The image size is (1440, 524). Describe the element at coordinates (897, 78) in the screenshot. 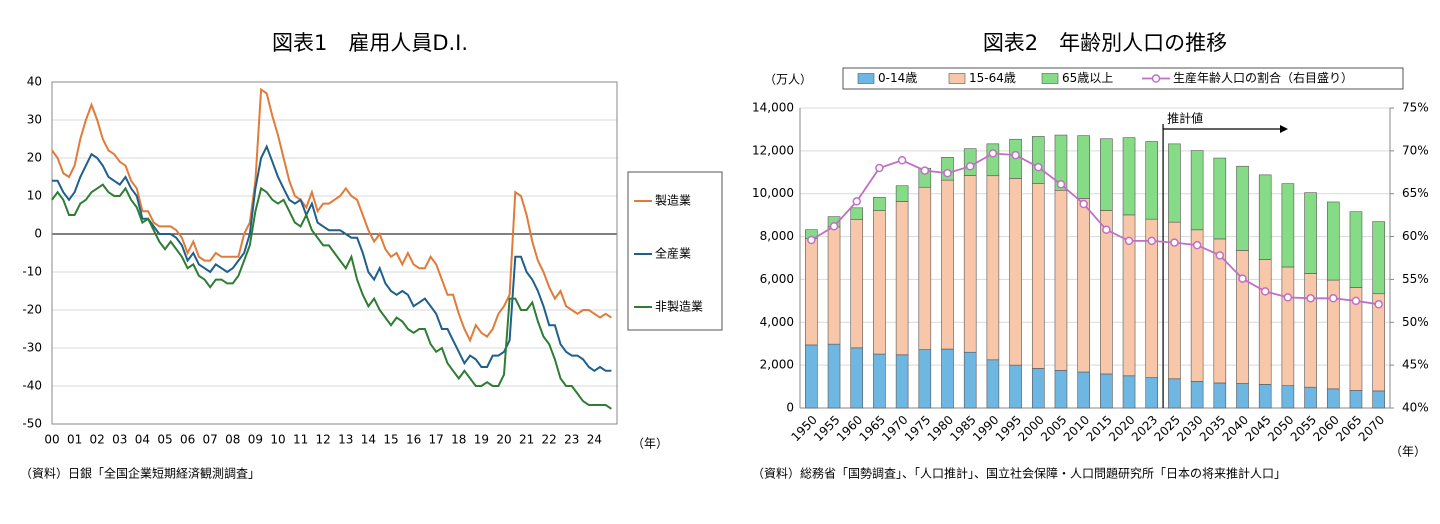

I see `legend-label: 0-14歳` at that location.